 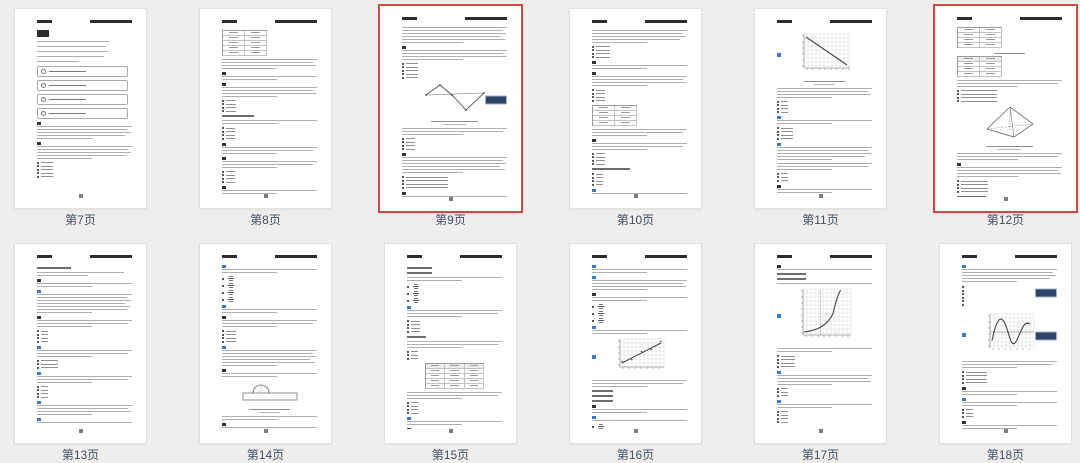 I want to click on page-body, so click(x=1009, y=347).